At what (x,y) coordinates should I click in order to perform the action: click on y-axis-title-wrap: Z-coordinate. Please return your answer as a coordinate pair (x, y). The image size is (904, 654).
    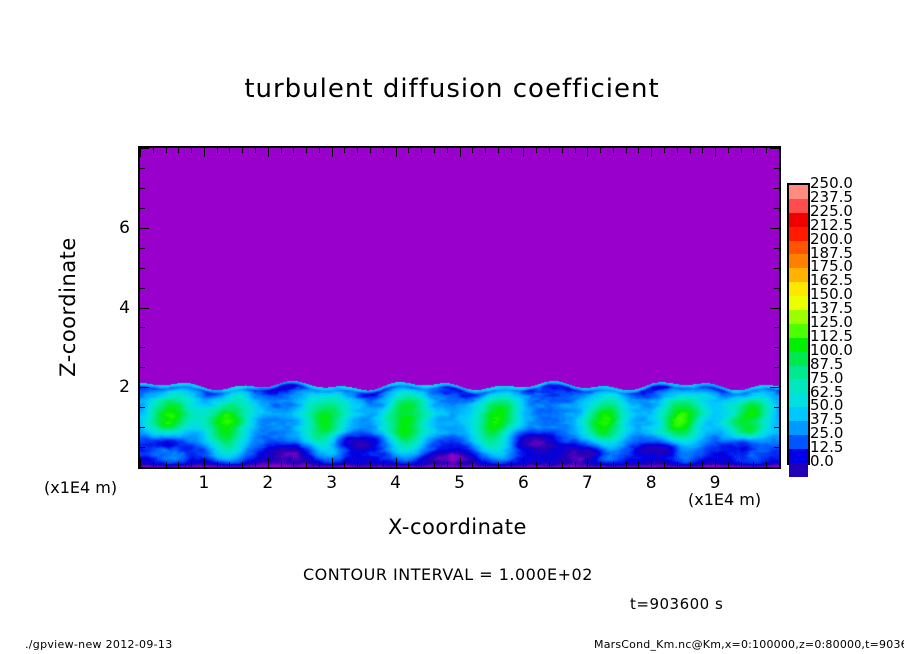
    Looking at the image, I should click on (68, 310).